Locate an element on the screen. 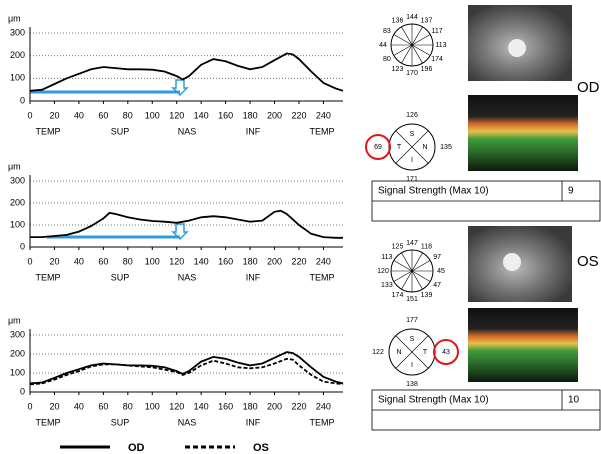 Image resolution: width=601 pixels, height=454 pixels. eye-label: OD is located at coordinates (588, 87).